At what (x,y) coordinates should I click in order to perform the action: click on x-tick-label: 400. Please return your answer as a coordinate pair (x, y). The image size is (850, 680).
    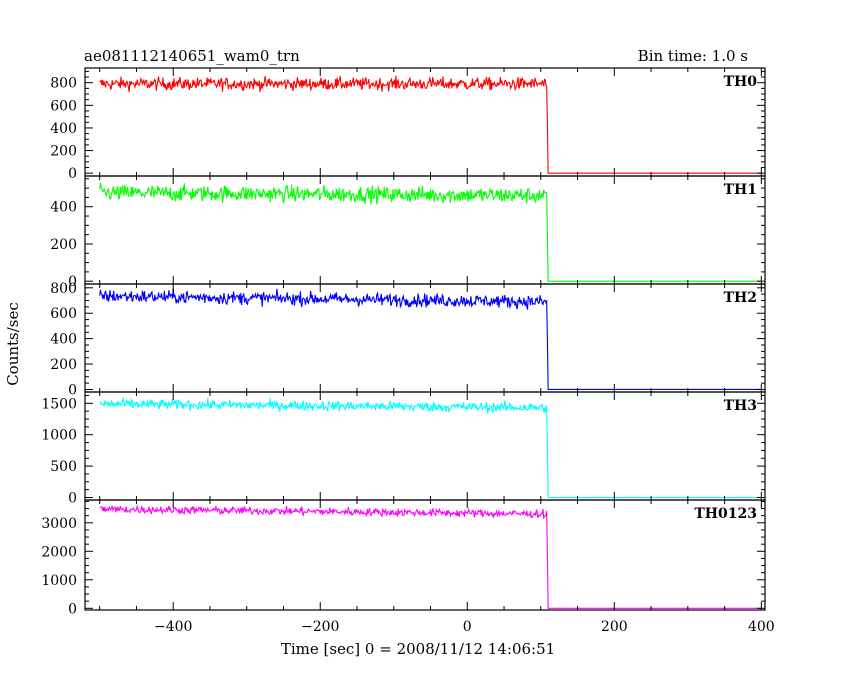
    Looking at the image, I should click on (761, 627).